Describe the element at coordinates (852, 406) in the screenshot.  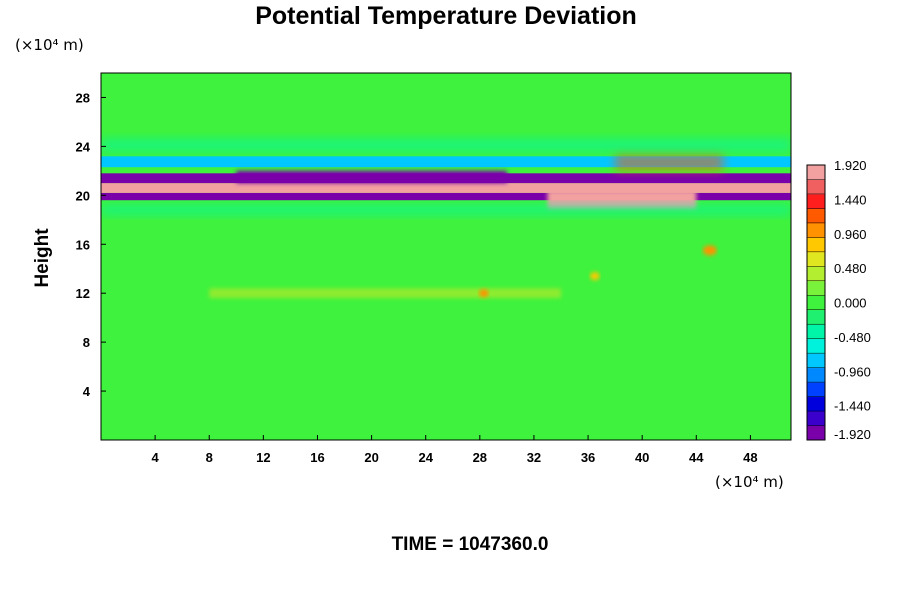
I see `colorbar-tick-label: -1.440` at that location.